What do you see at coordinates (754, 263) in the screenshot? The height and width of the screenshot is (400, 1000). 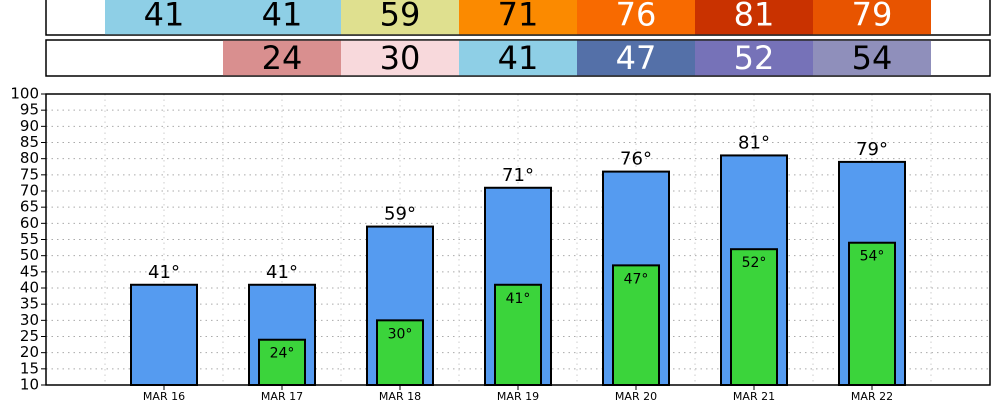 I see `bar-value-label: 52°` at bounding box center [754, 263].